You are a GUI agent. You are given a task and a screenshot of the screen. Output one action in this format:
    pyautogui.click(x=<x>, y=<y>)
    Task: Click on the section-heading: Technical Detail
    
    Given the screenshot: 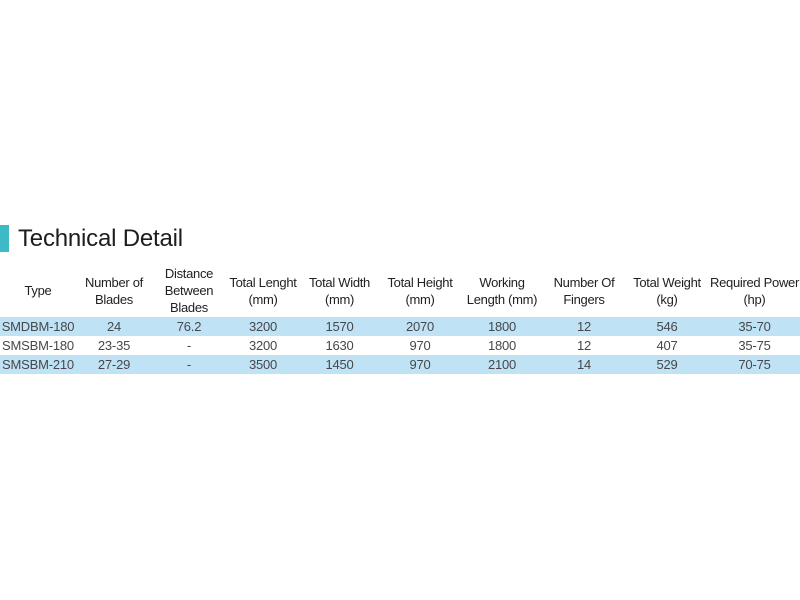 What is the action you would take?
    pyautogui.click(x=91, y=238)
    